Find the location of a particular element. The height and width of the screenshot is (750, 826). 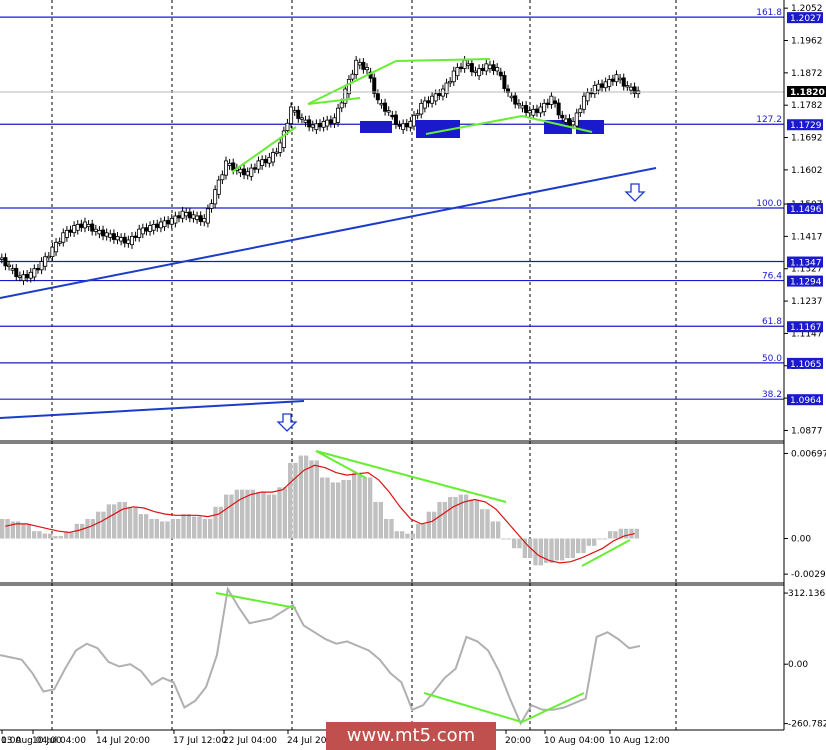

x-tick-label: 0:00 is located at coordinates (11, 741).